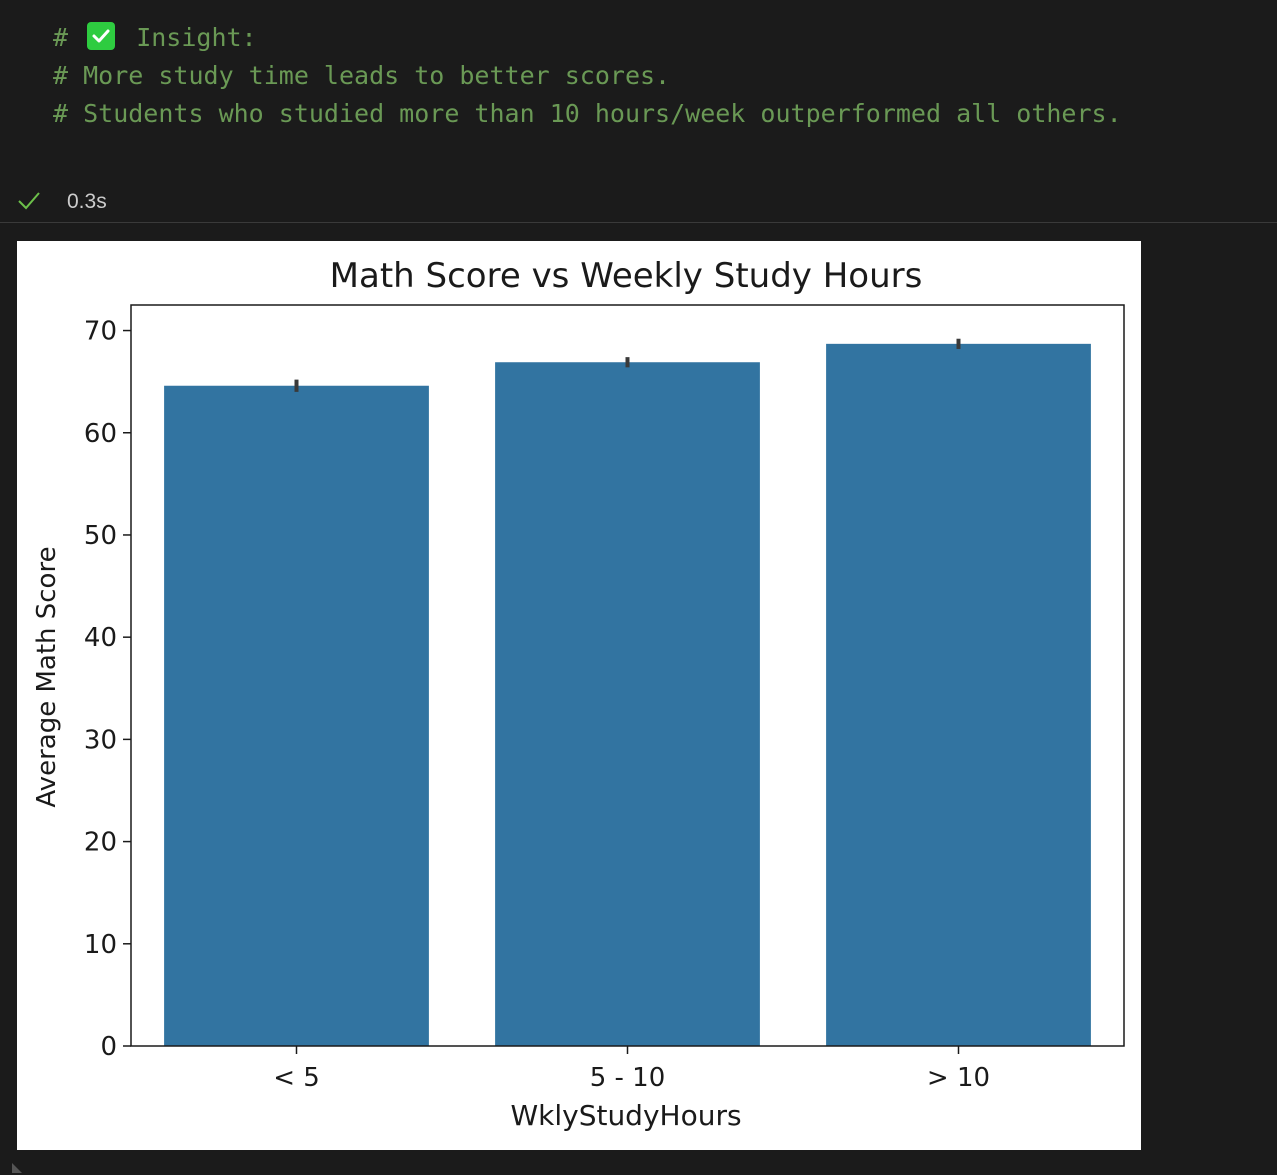  I want to click on y-tick-label: 20, so click(100, 843).